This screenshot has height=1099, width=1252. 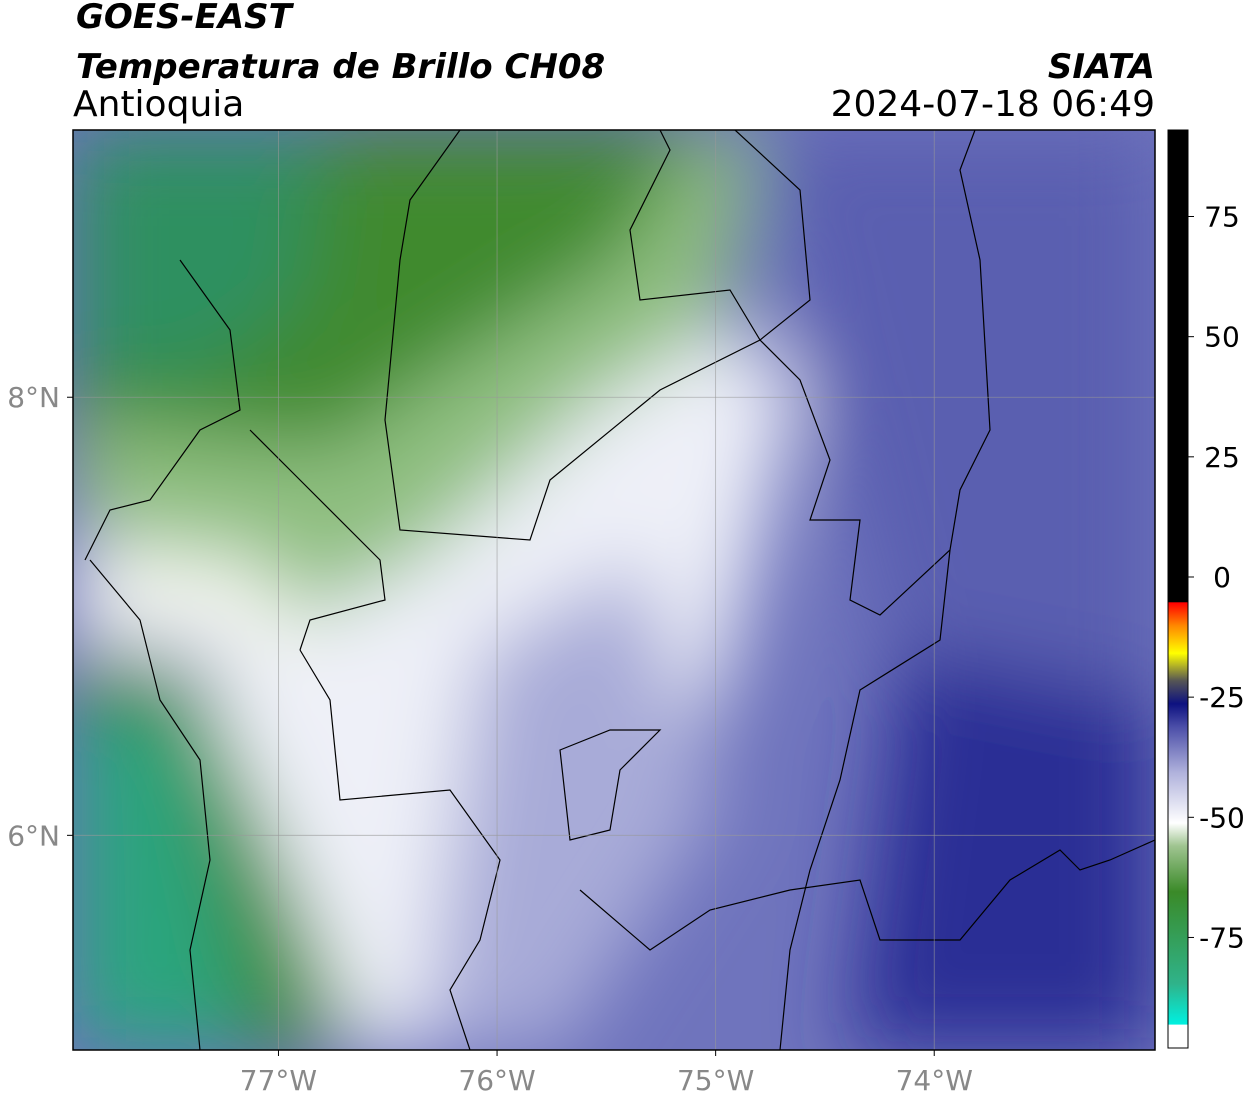 What do you see at coordinates (1222, 697) in the screenshot?
I see `colorbar-tick-label: -25` at bounding box center [1222, 697].